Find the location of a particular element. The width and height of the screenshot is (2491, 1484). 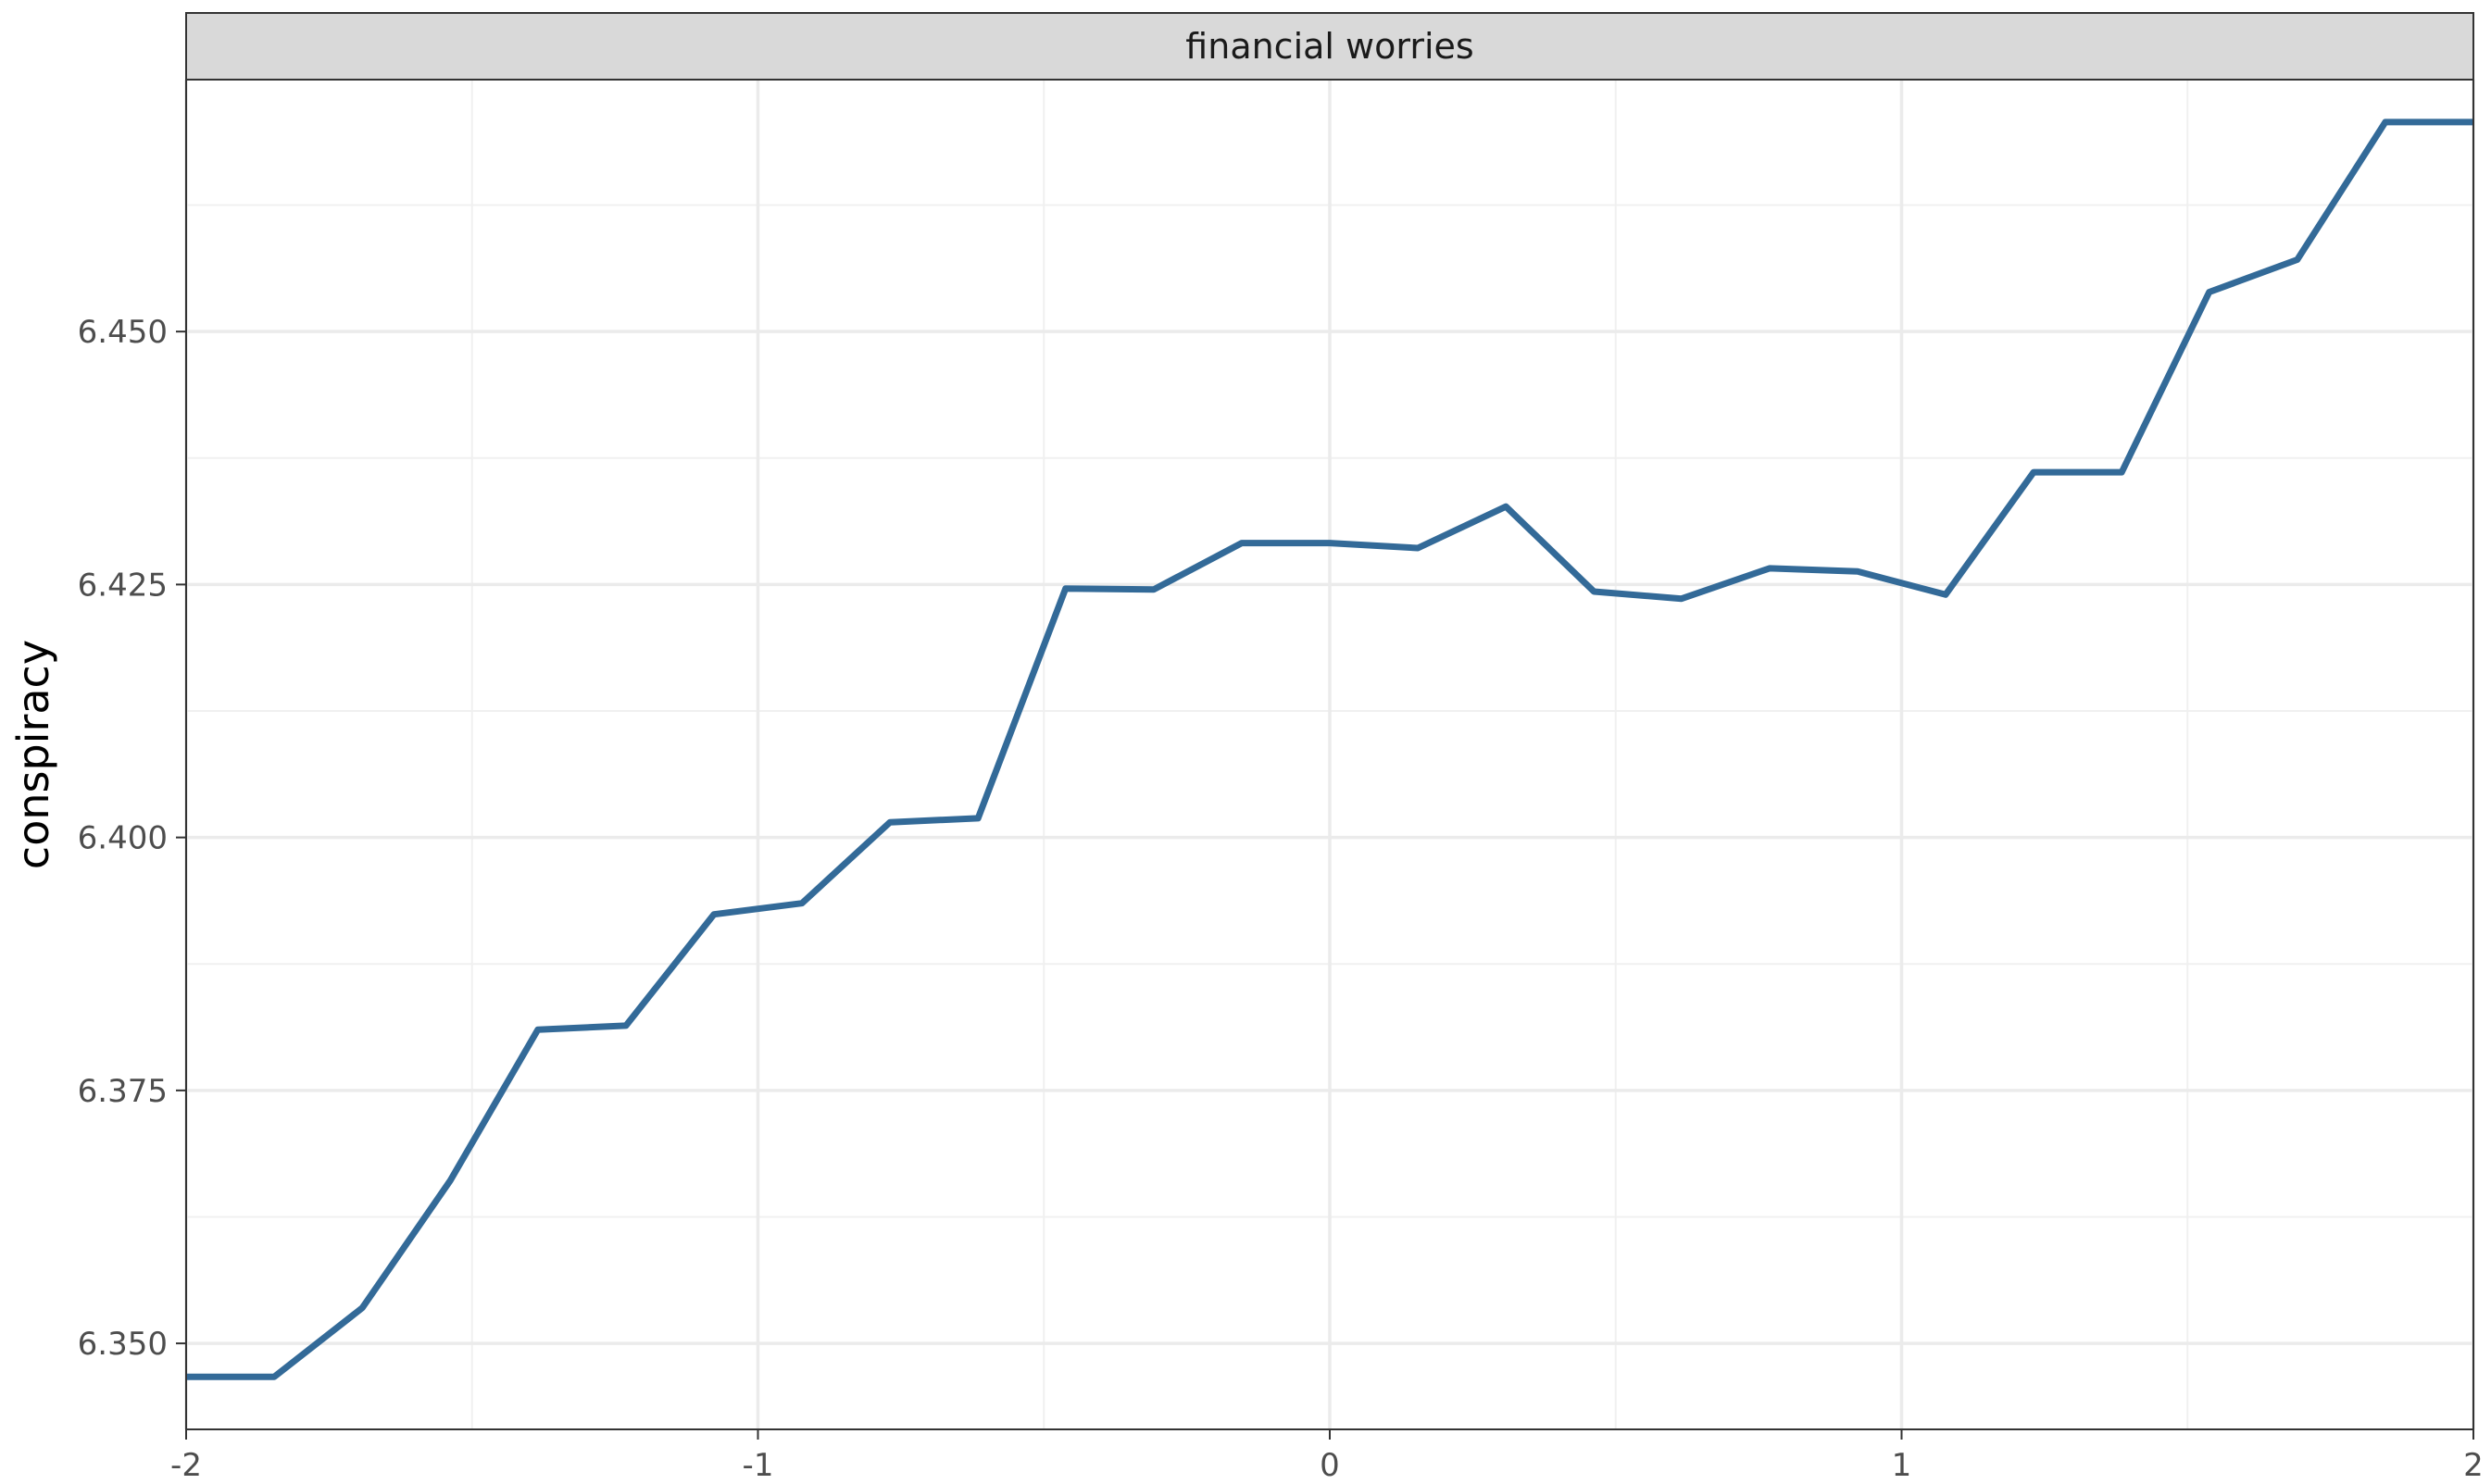

y-tick-label: 6.350 is located at coordinates (123, 1345).